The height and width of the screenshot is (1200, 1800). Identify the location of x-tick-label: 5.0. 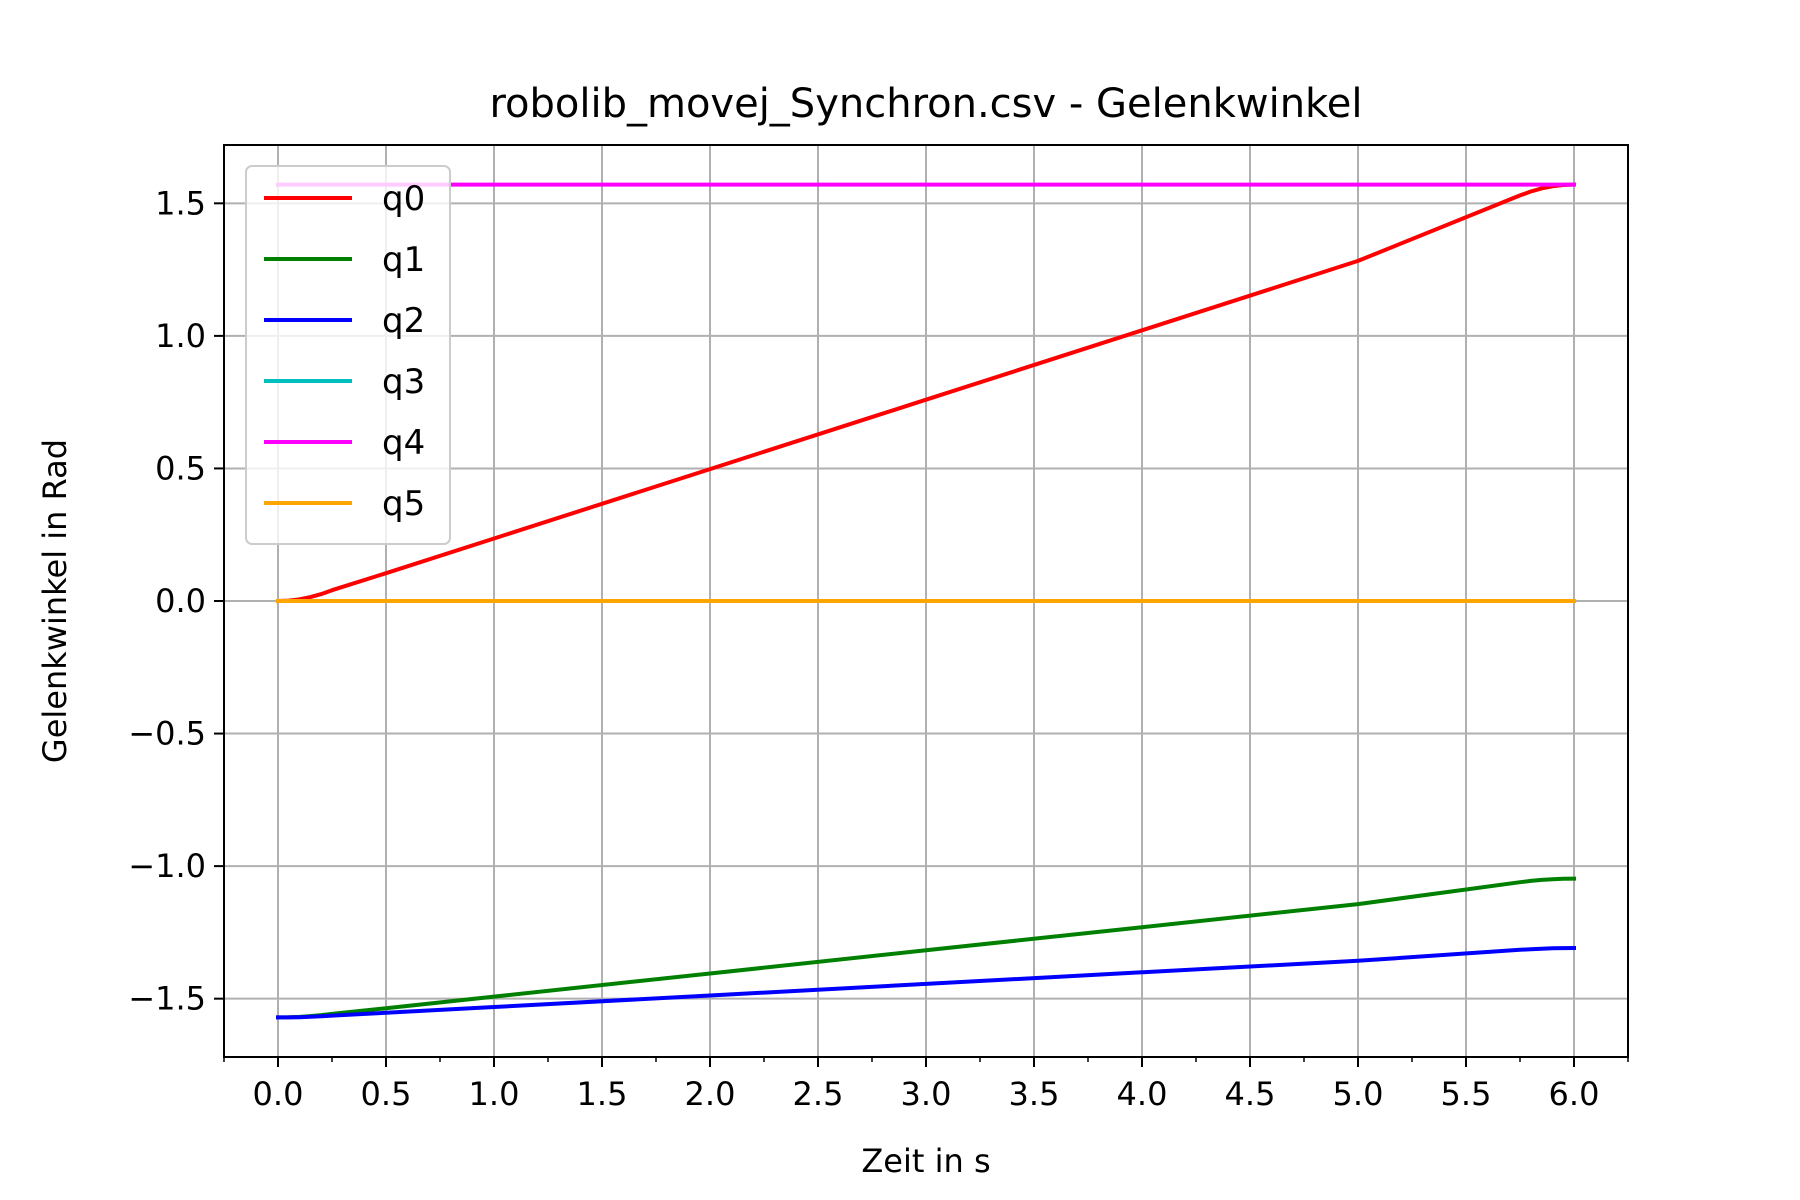
(1358, 1094).